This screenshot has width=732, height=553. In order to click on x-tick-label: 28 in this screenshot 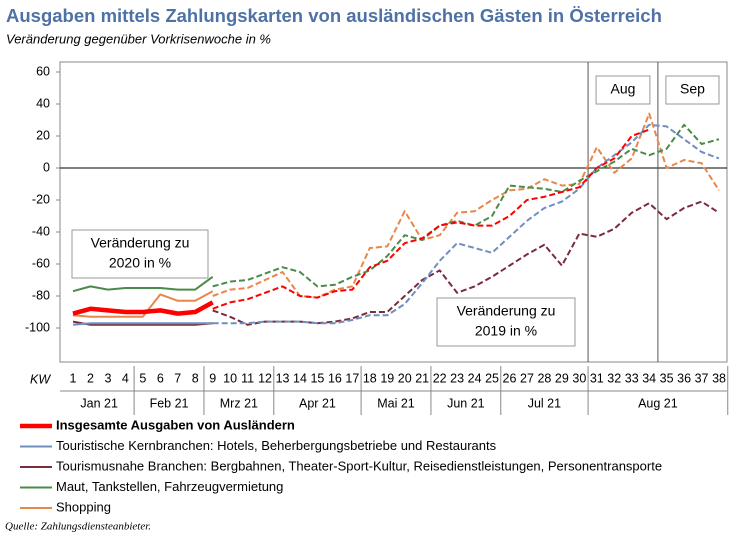, I will do `click(544, 378)`.